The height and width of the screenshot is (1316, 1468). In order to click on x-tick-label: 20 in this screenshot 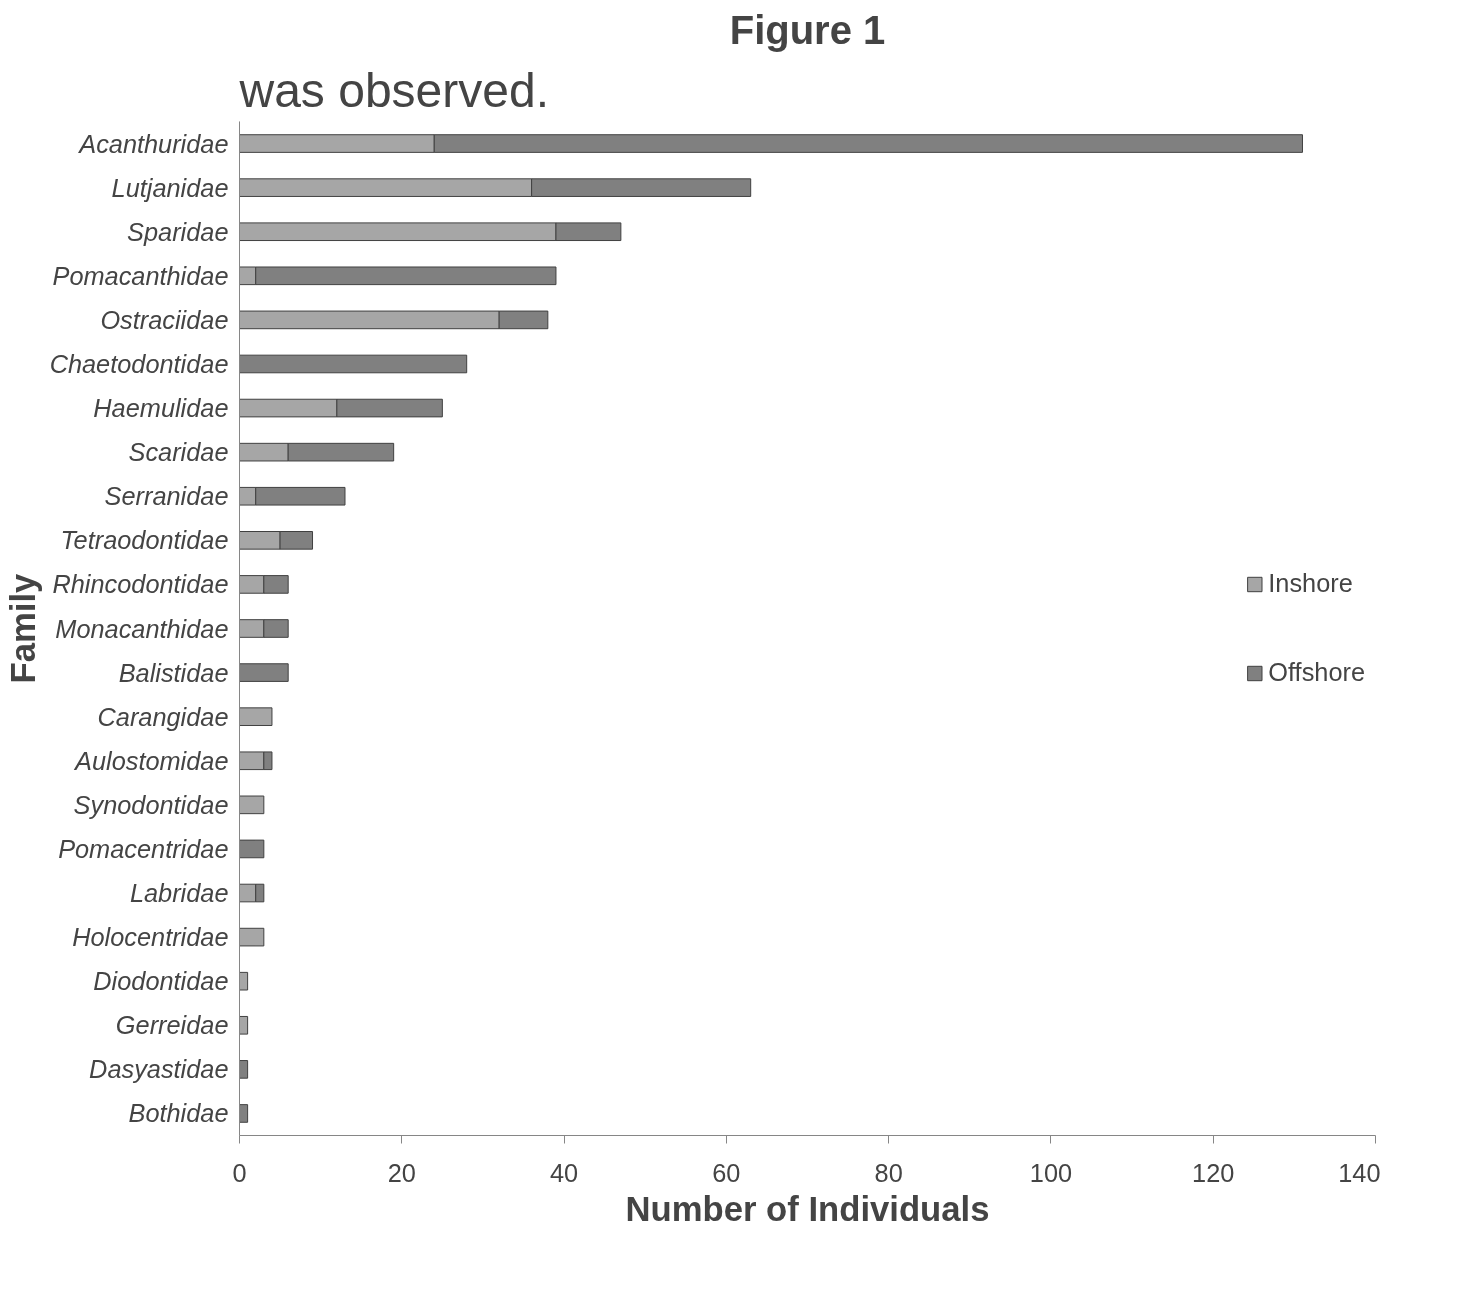, I will do `click(401, 1172)`.